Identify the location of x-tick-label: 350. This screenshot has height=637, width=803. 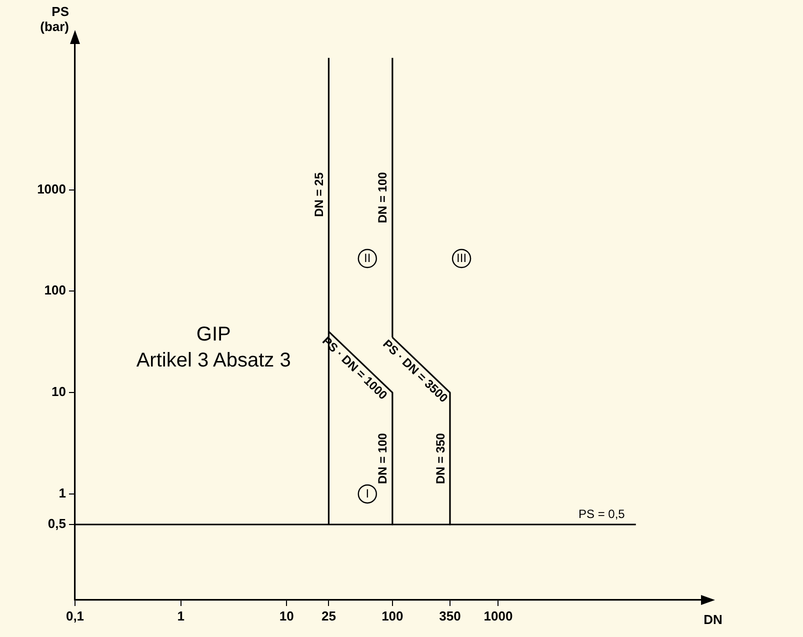
(450, 616).